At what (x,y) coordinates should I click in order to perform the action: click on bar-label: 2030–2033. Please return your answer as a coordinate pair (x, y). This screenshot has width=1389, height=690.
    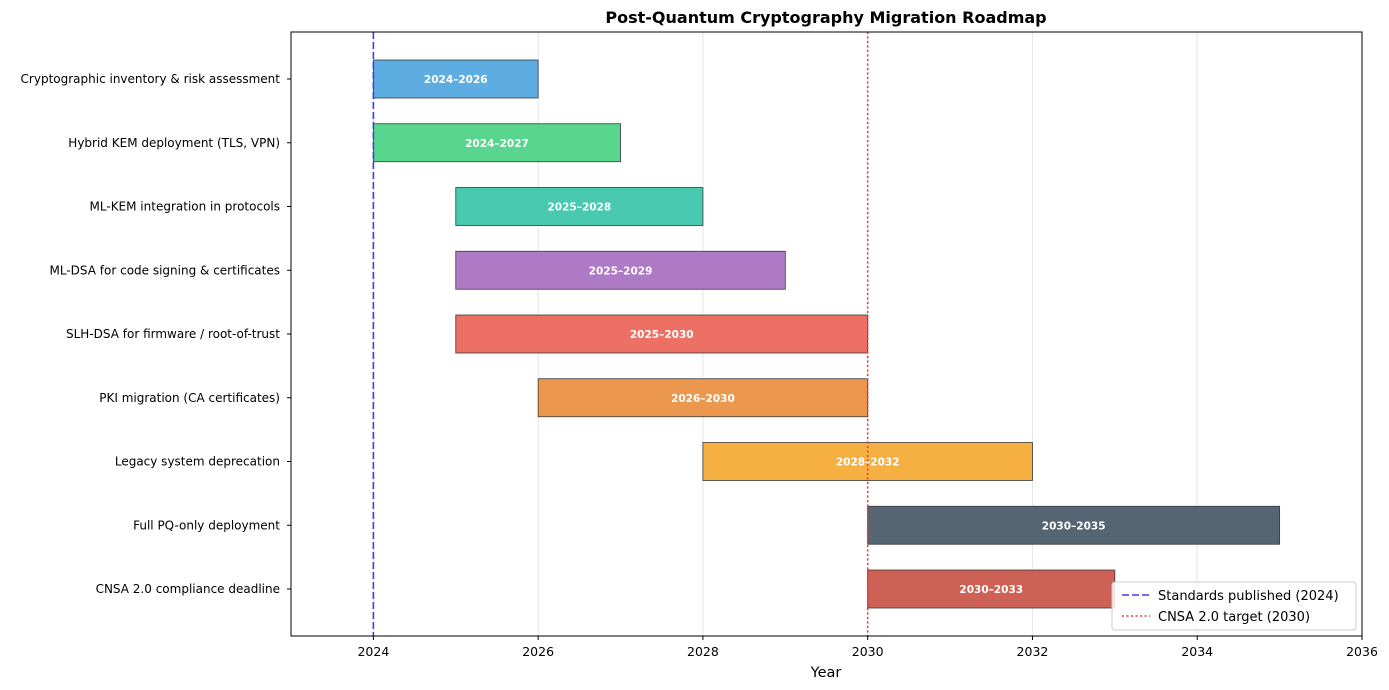
    Looking at the image, I should click on (991, 590).